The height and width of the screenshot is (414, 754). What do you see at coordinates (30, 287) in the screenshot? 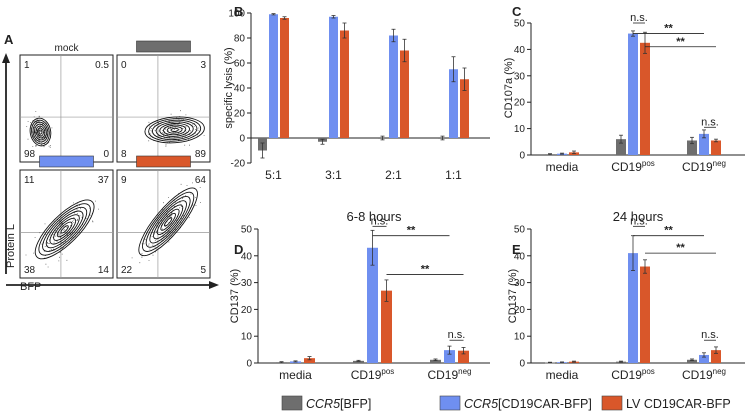
I see `panel-a-xlabel: BFP` at bounding box center [30, 287].